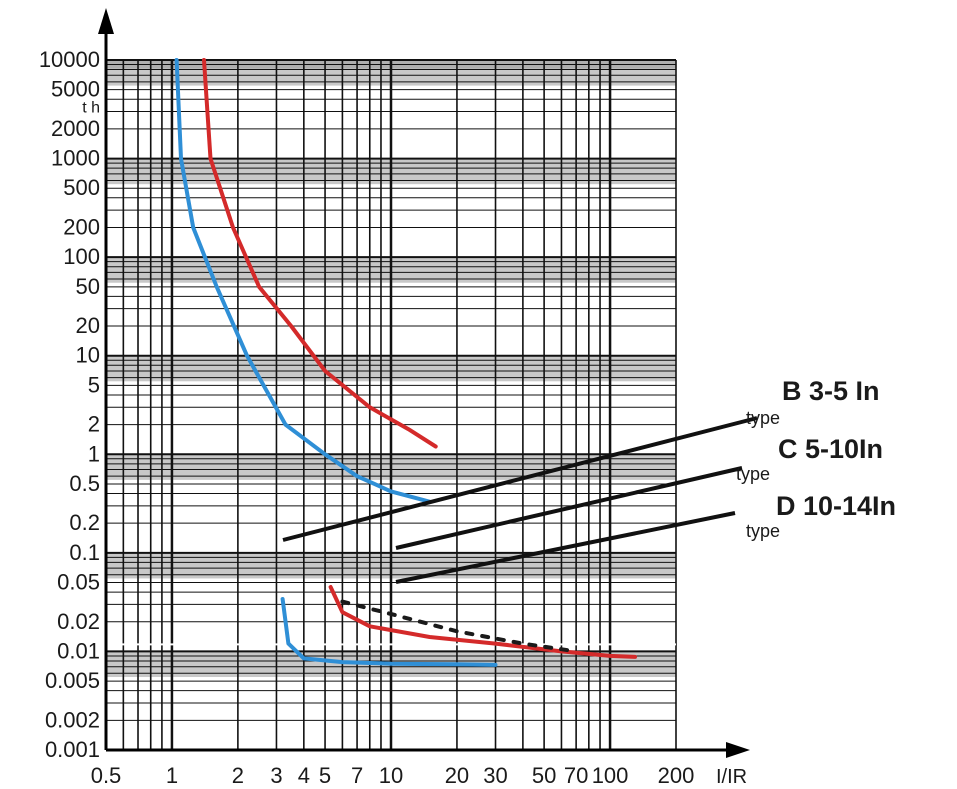  Describe the element at coordinates (78, 582) in the screenshot. I see `y-tick-label: 0.05` at that location.